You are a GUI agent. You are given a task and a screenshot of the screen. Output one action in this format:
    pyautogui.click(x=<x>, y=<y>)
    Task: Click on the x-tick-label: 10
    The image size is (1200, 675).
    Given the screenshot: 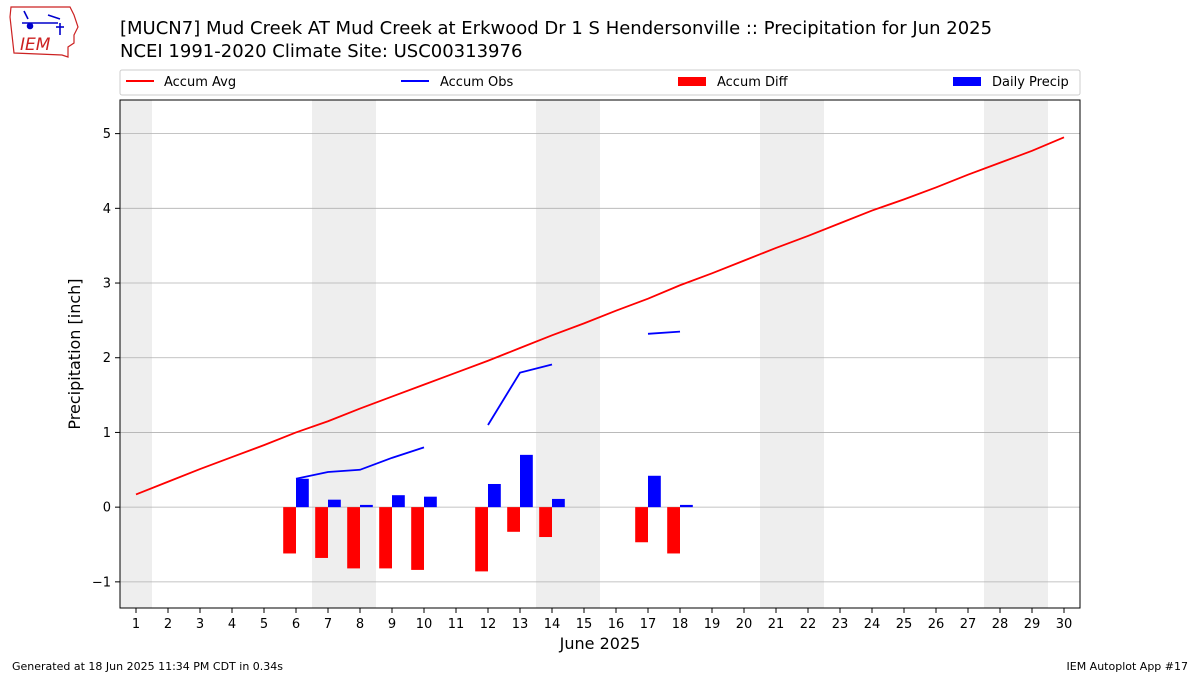 What is the action you would take?
    pyautogui.click(x=424, y=624)
    